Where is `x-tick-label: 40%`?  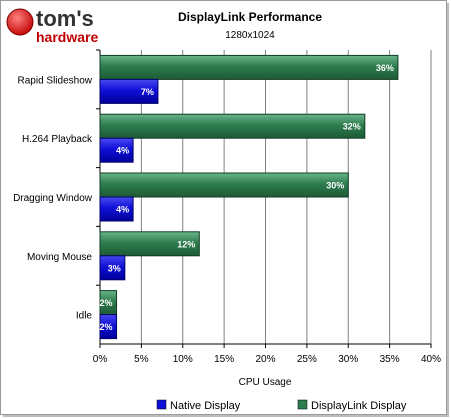
x-tick-label: 40% is located at coordinates (431, 359).